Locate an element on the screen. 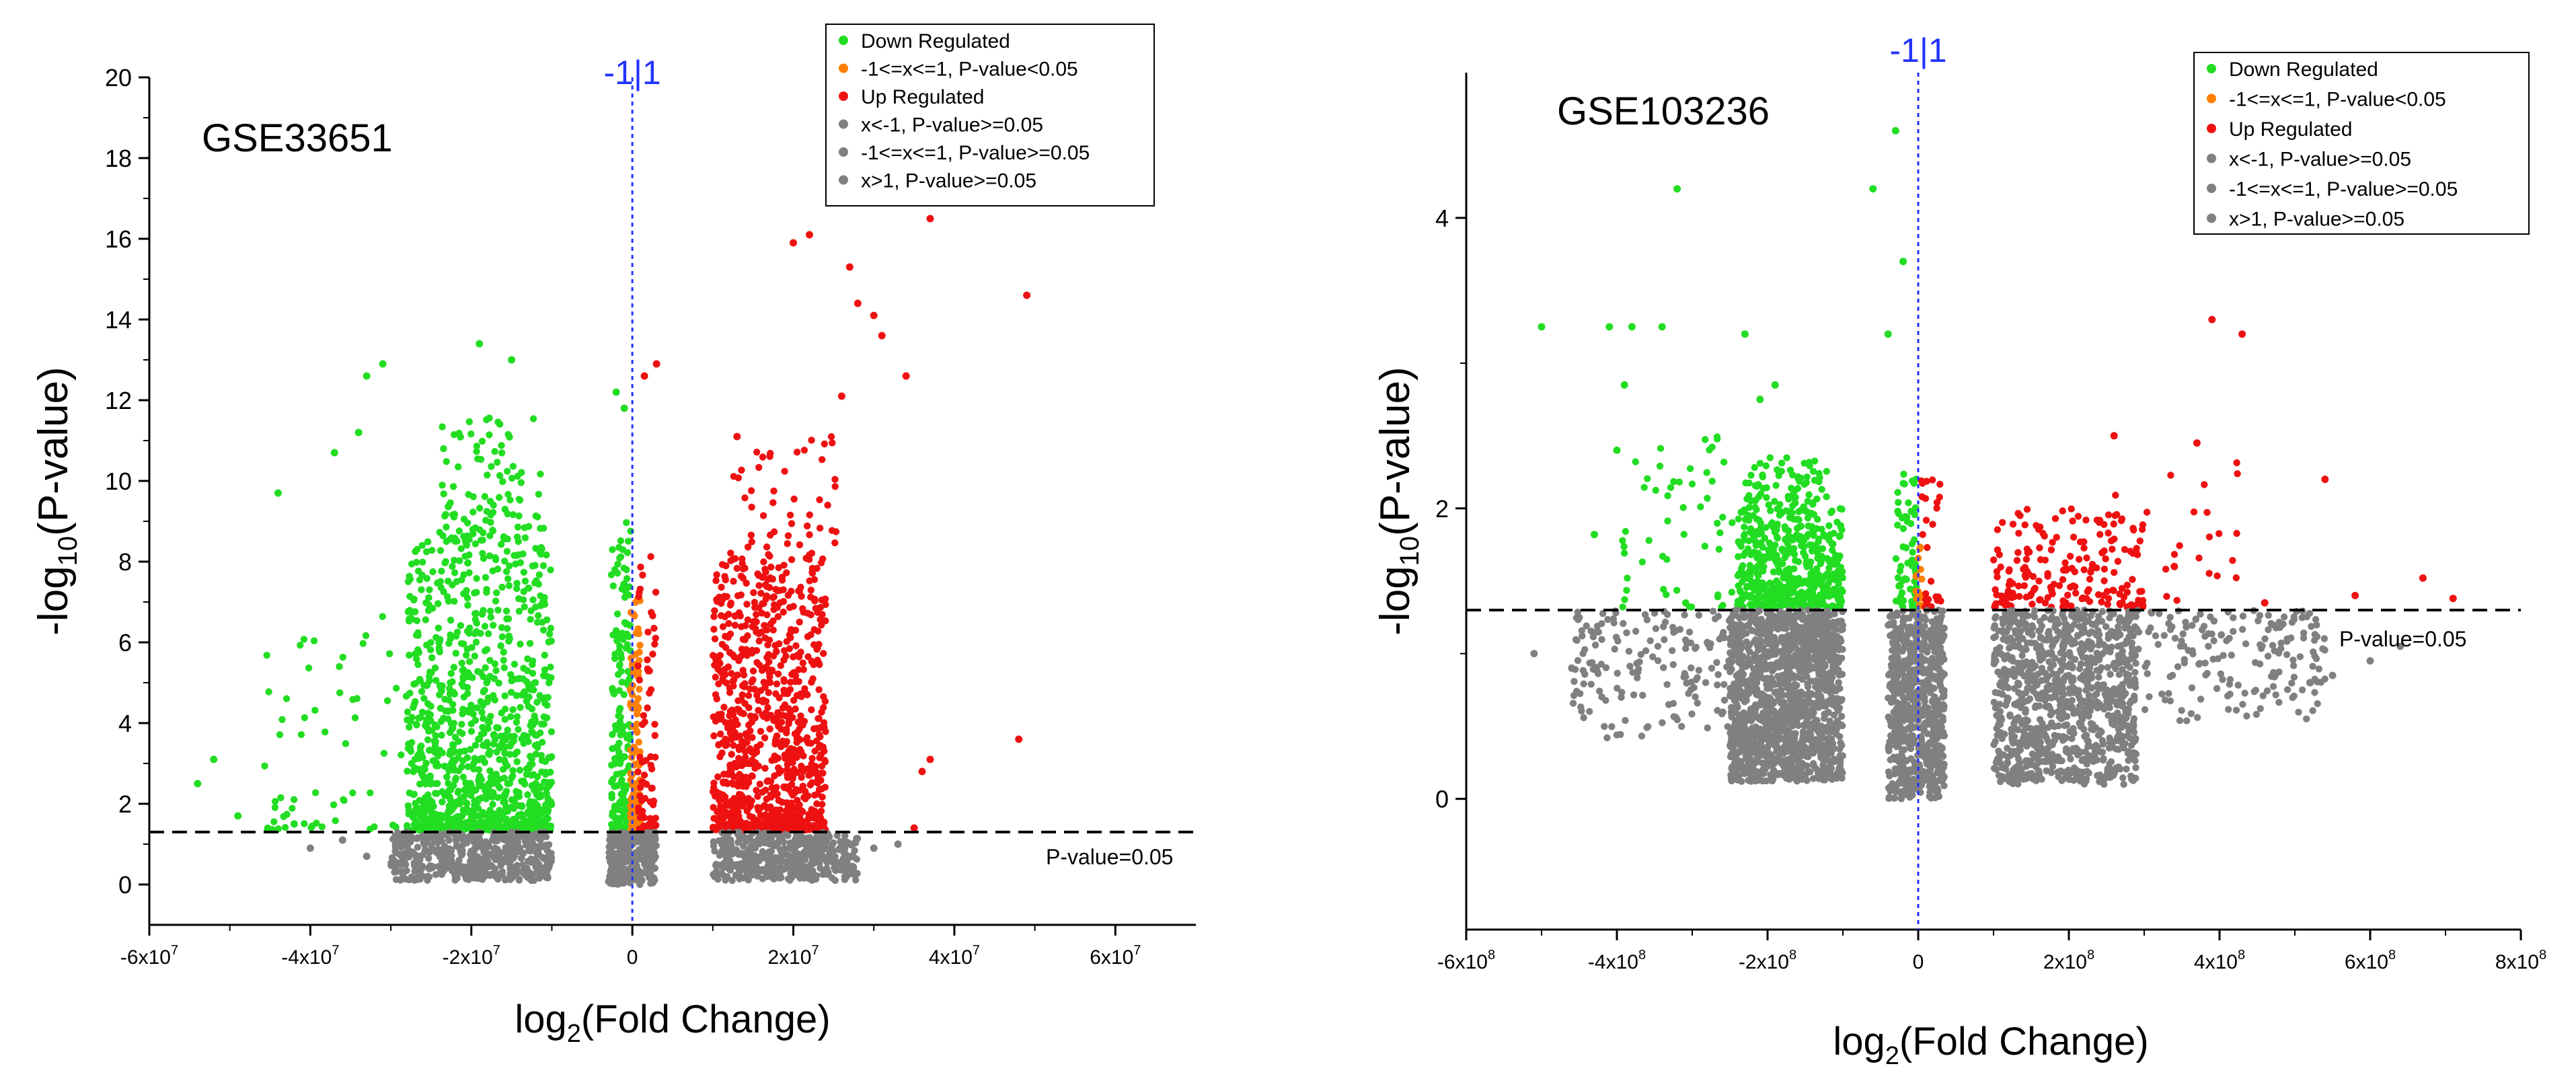 This screenshot has height=1091, width=2576. legend-label: -1<=x<=1, P-value>=0.05 is located at coordinates (975, 153).